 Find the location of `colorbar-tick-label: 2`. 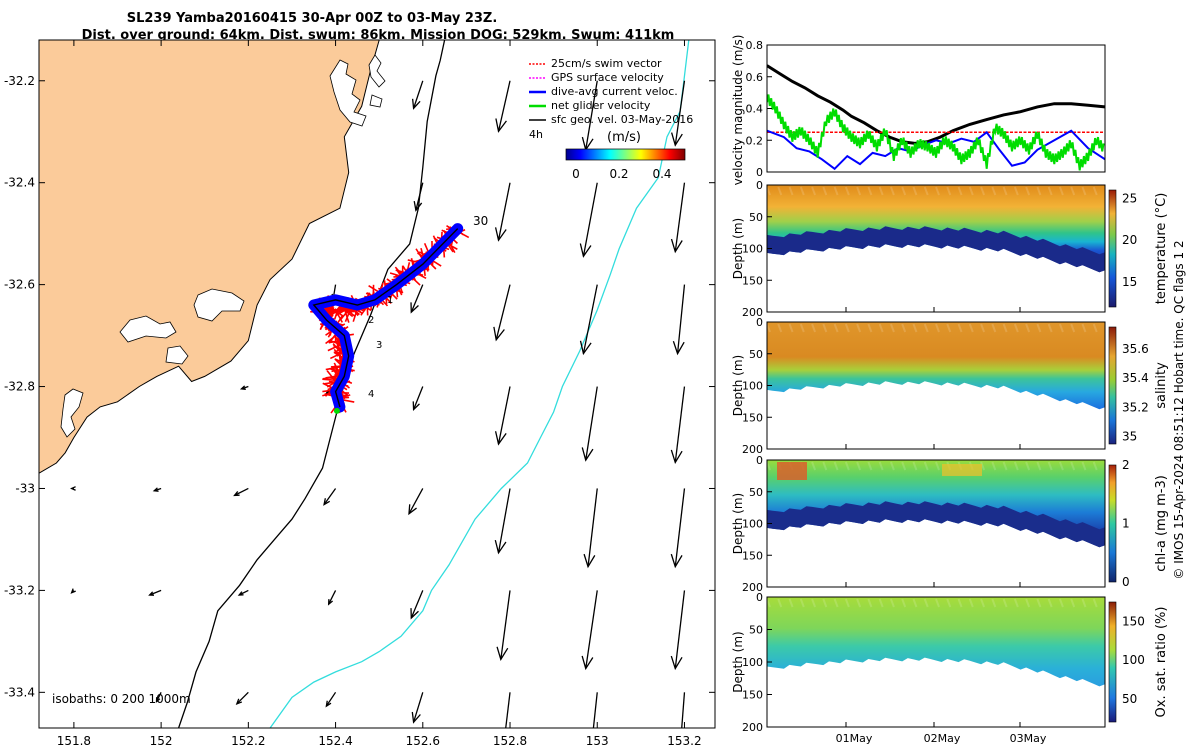

colorbar-tick-label: 2 is located at coordinates (1126, 465).